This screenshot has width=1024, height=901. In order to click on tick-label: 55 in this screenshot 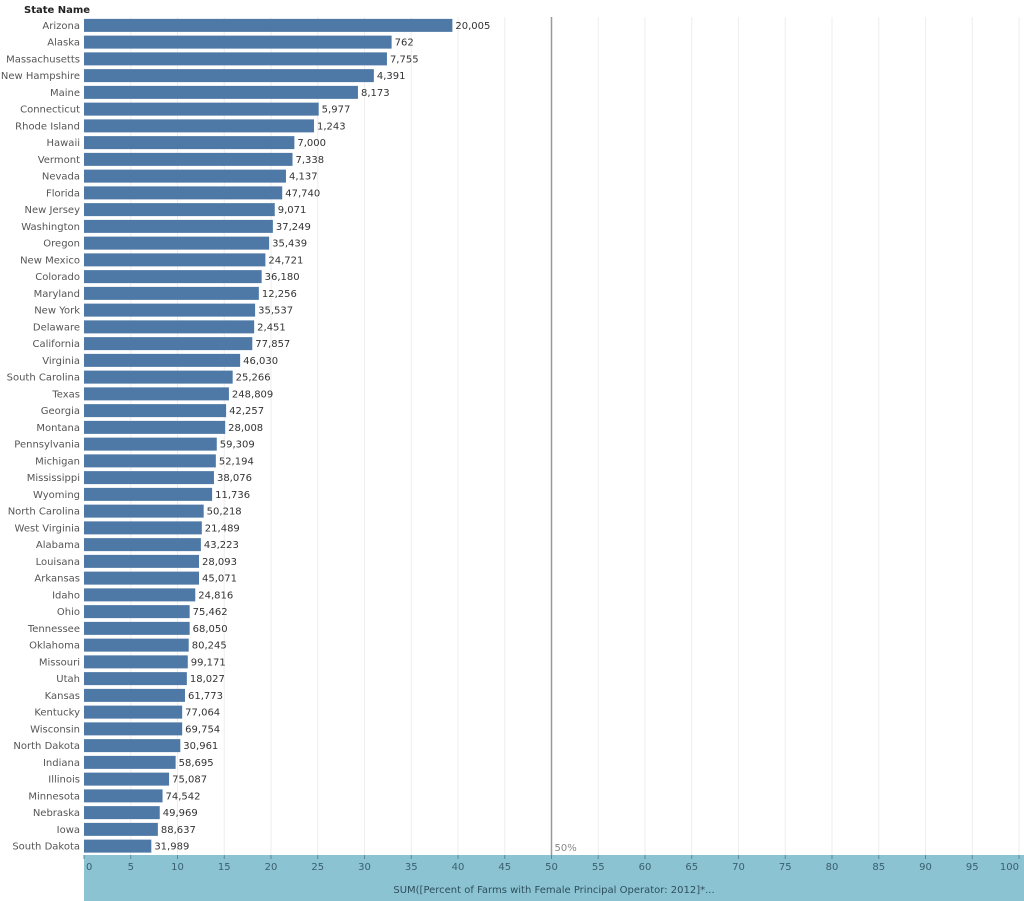, I will do `click(598, 867)`.